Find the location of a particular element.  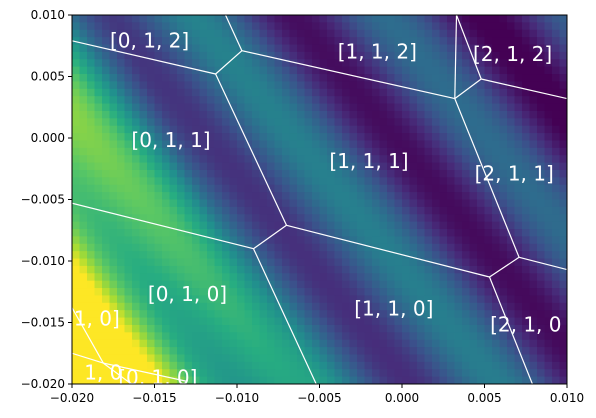

x-tick-label: 0.000 is located at coordinates (402, 398).